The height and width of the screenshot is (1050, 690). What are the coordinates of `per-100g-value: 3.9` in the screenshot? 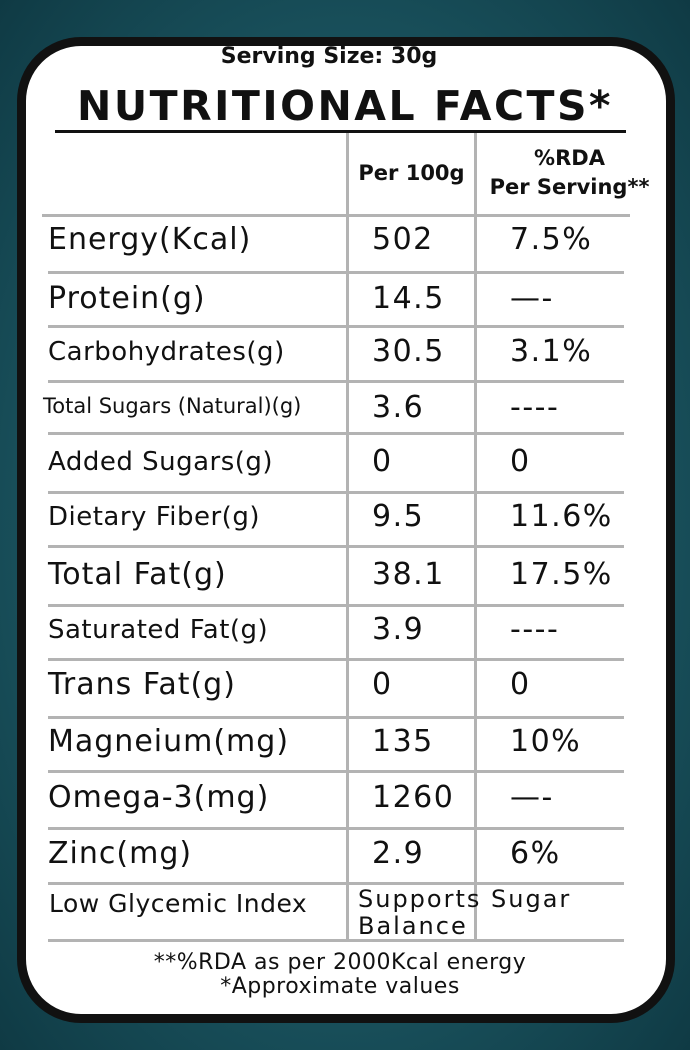 It's located at (398, 629).